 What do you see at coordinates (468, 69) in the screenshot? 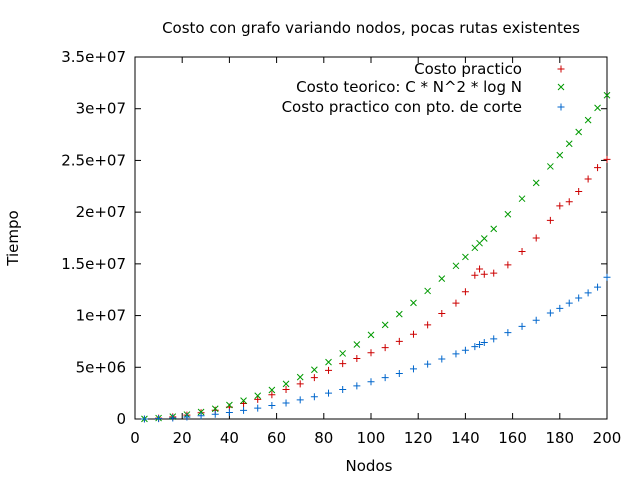
I see `legend-label-costo-practico: Costo practico` at bounding box center [468, 69].